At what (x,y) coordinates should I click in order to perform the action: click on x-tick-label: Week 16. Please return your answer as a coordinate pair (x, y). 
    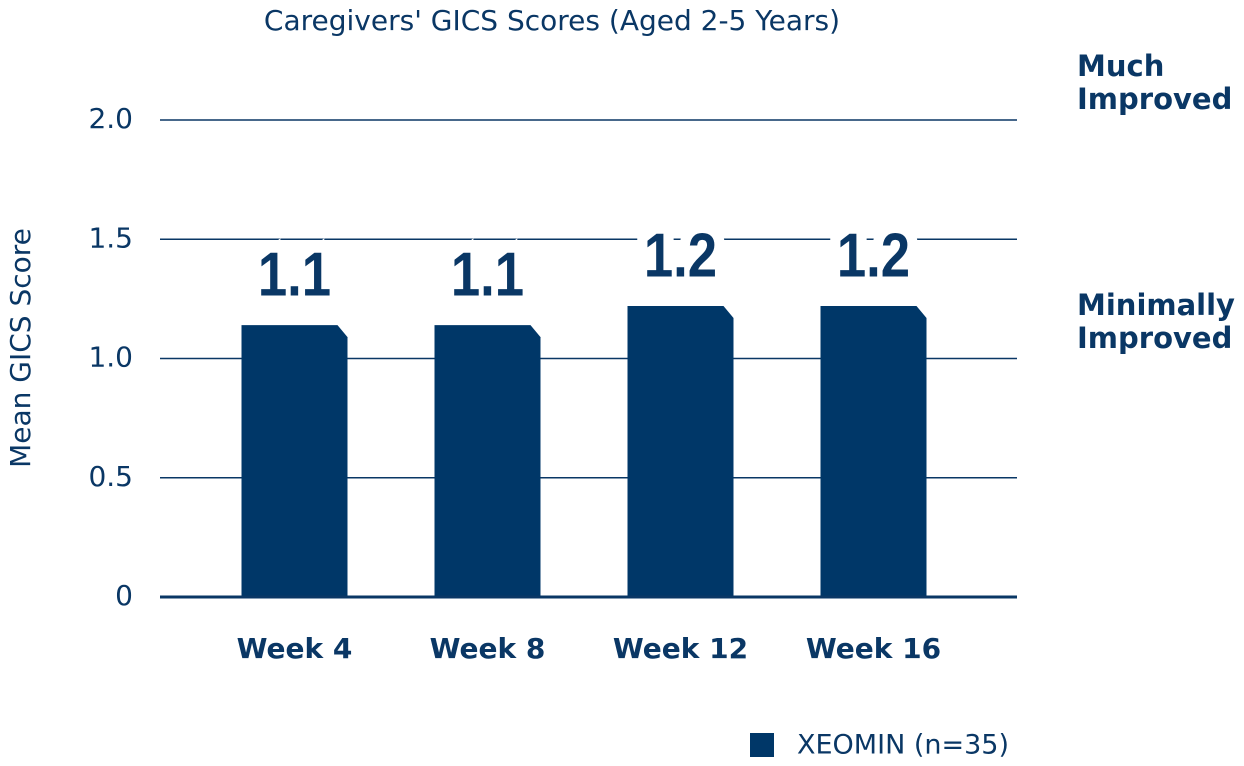
    Looking at the image, I should click on (873, 648).